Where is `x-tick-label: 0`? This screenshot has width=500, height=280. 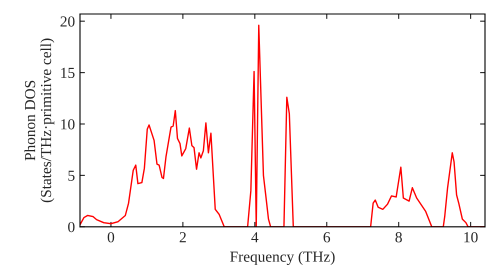
x-tick-label: 0 is located at coordinates (111, 237).